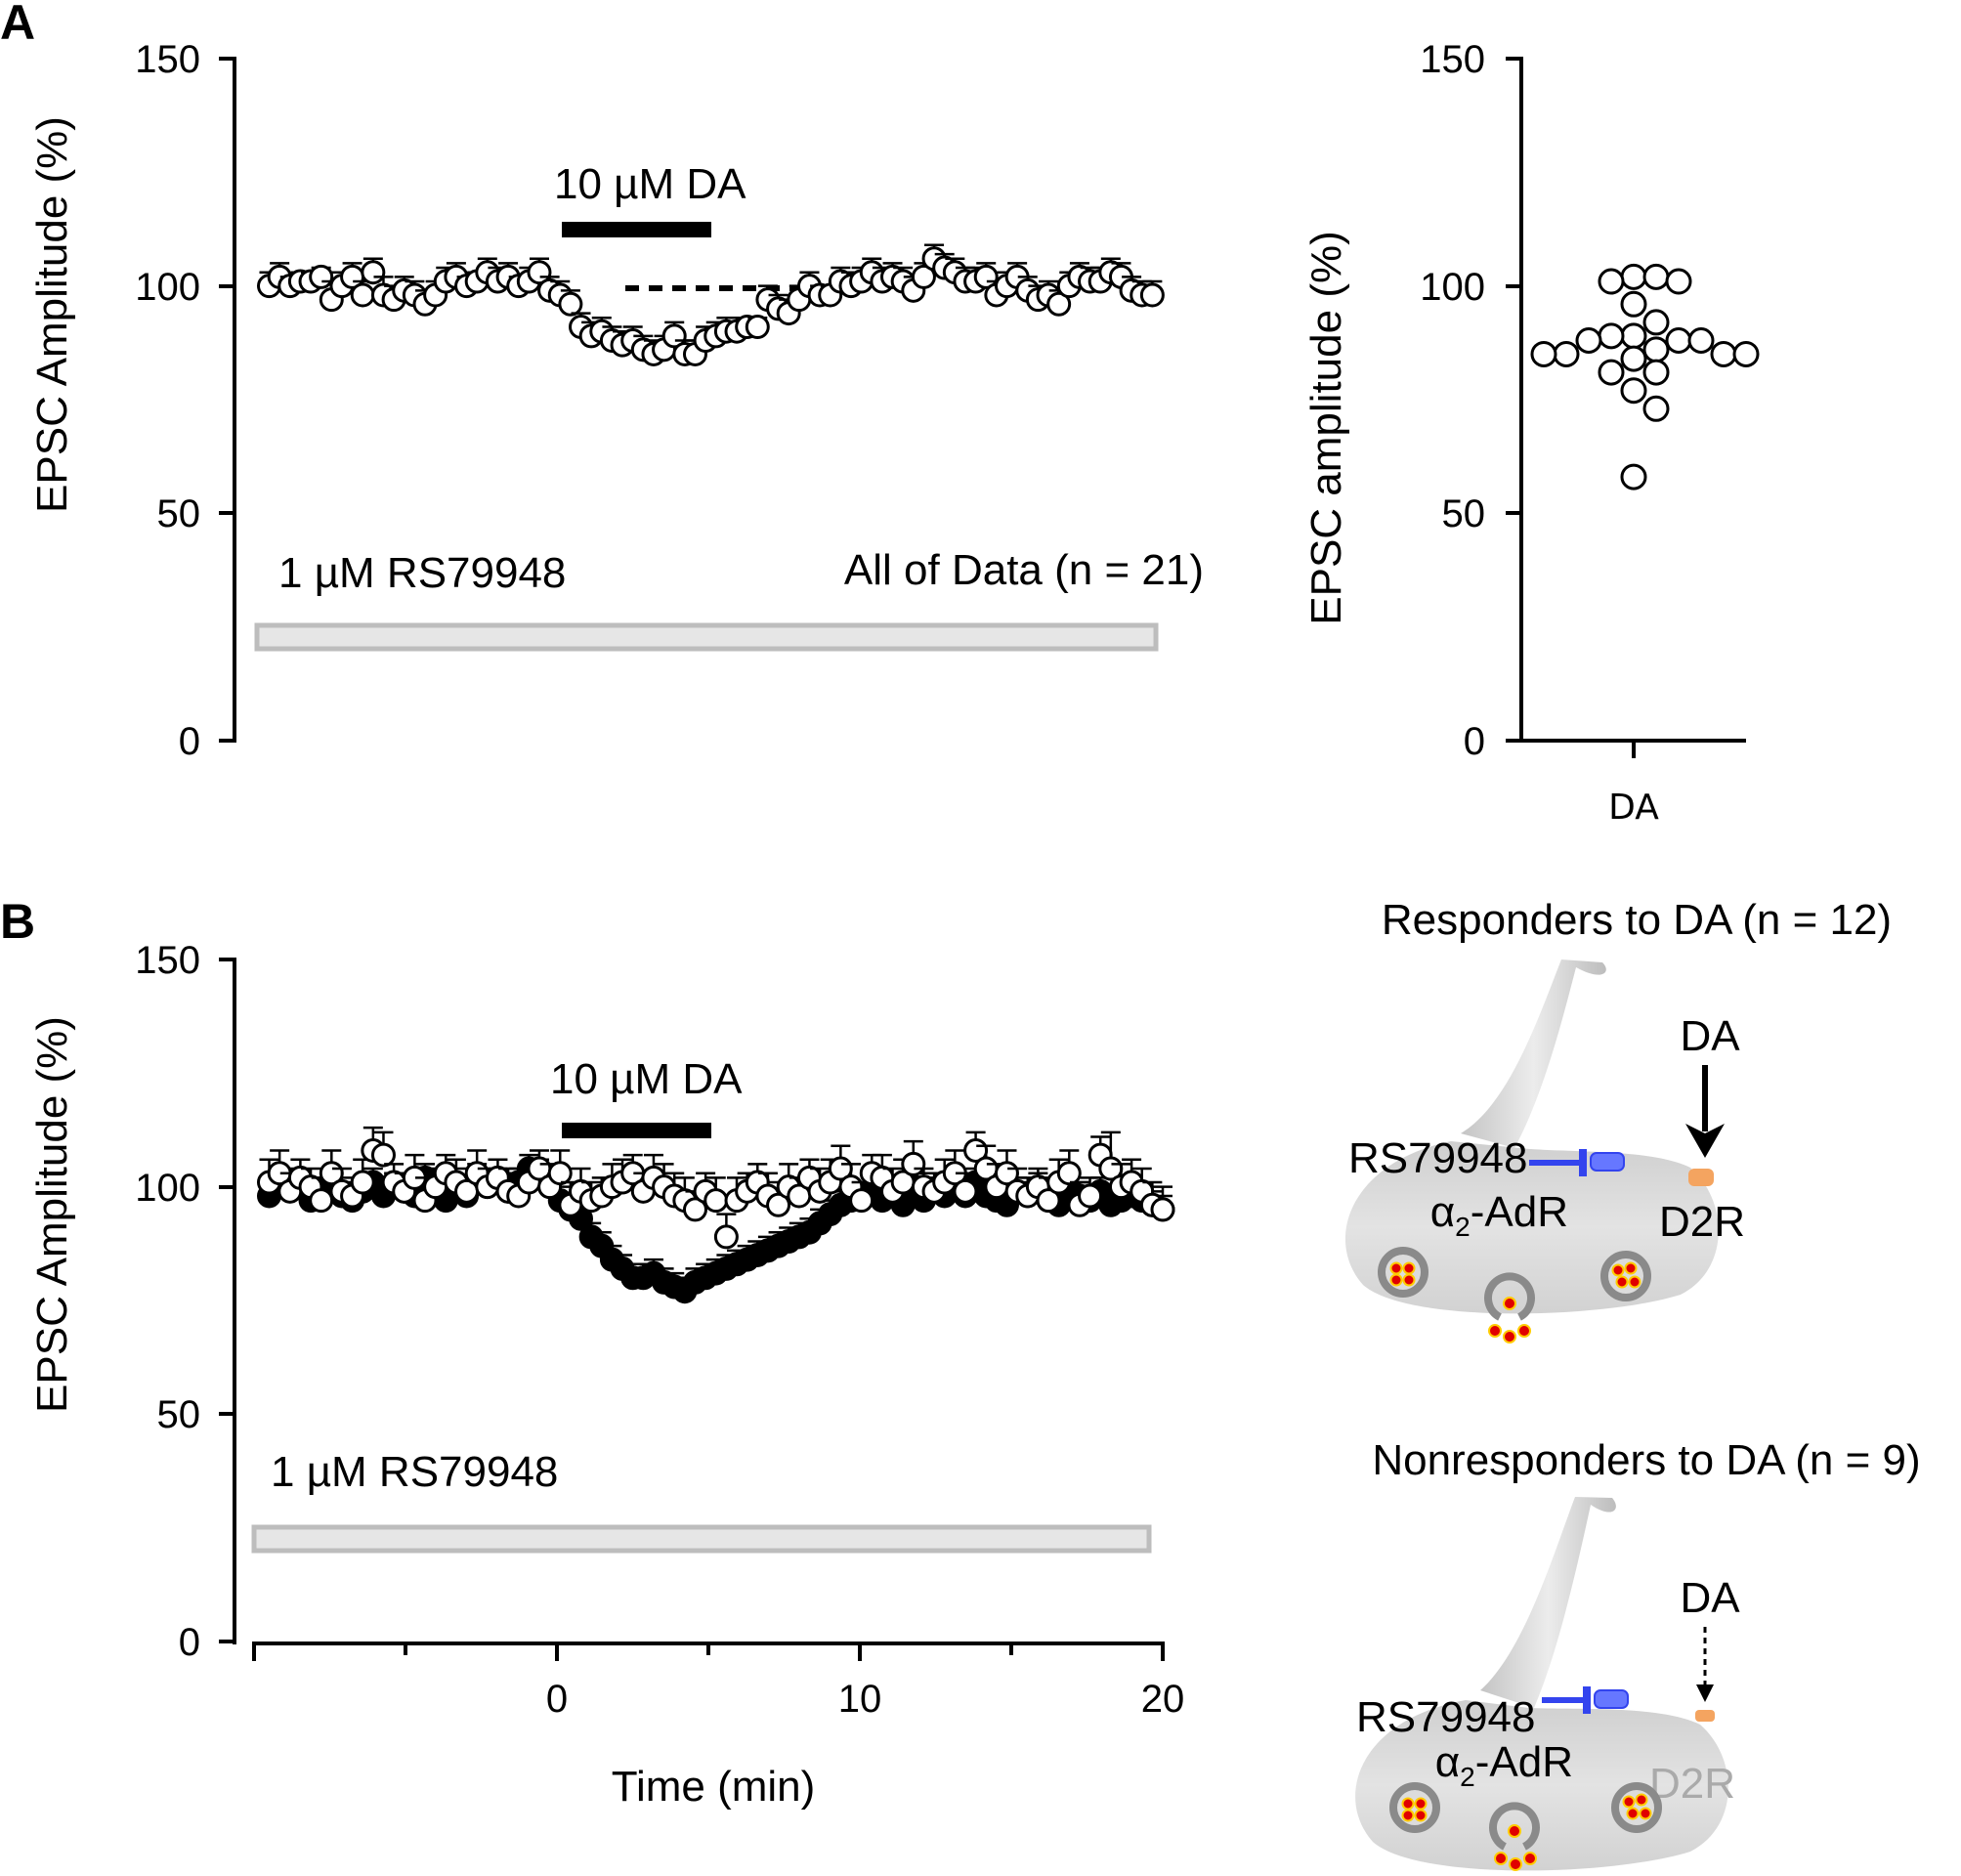 Image resolution: width=1961 pixels, height=1876 pixels. I want to click on a-y-tick-label: 100, so click(168, 287).